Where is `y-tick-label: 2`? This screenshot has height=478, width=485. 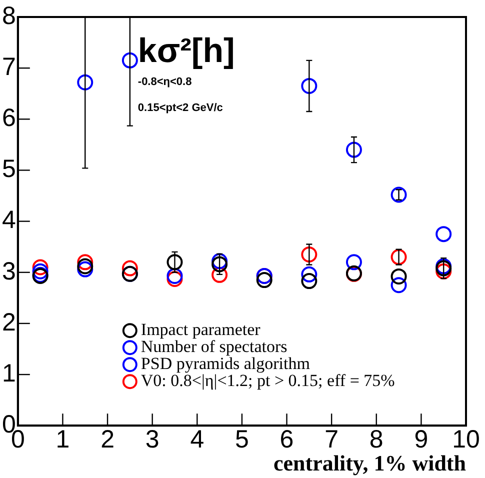 y-tick-label: 2 is located at coordinates (9, 322).